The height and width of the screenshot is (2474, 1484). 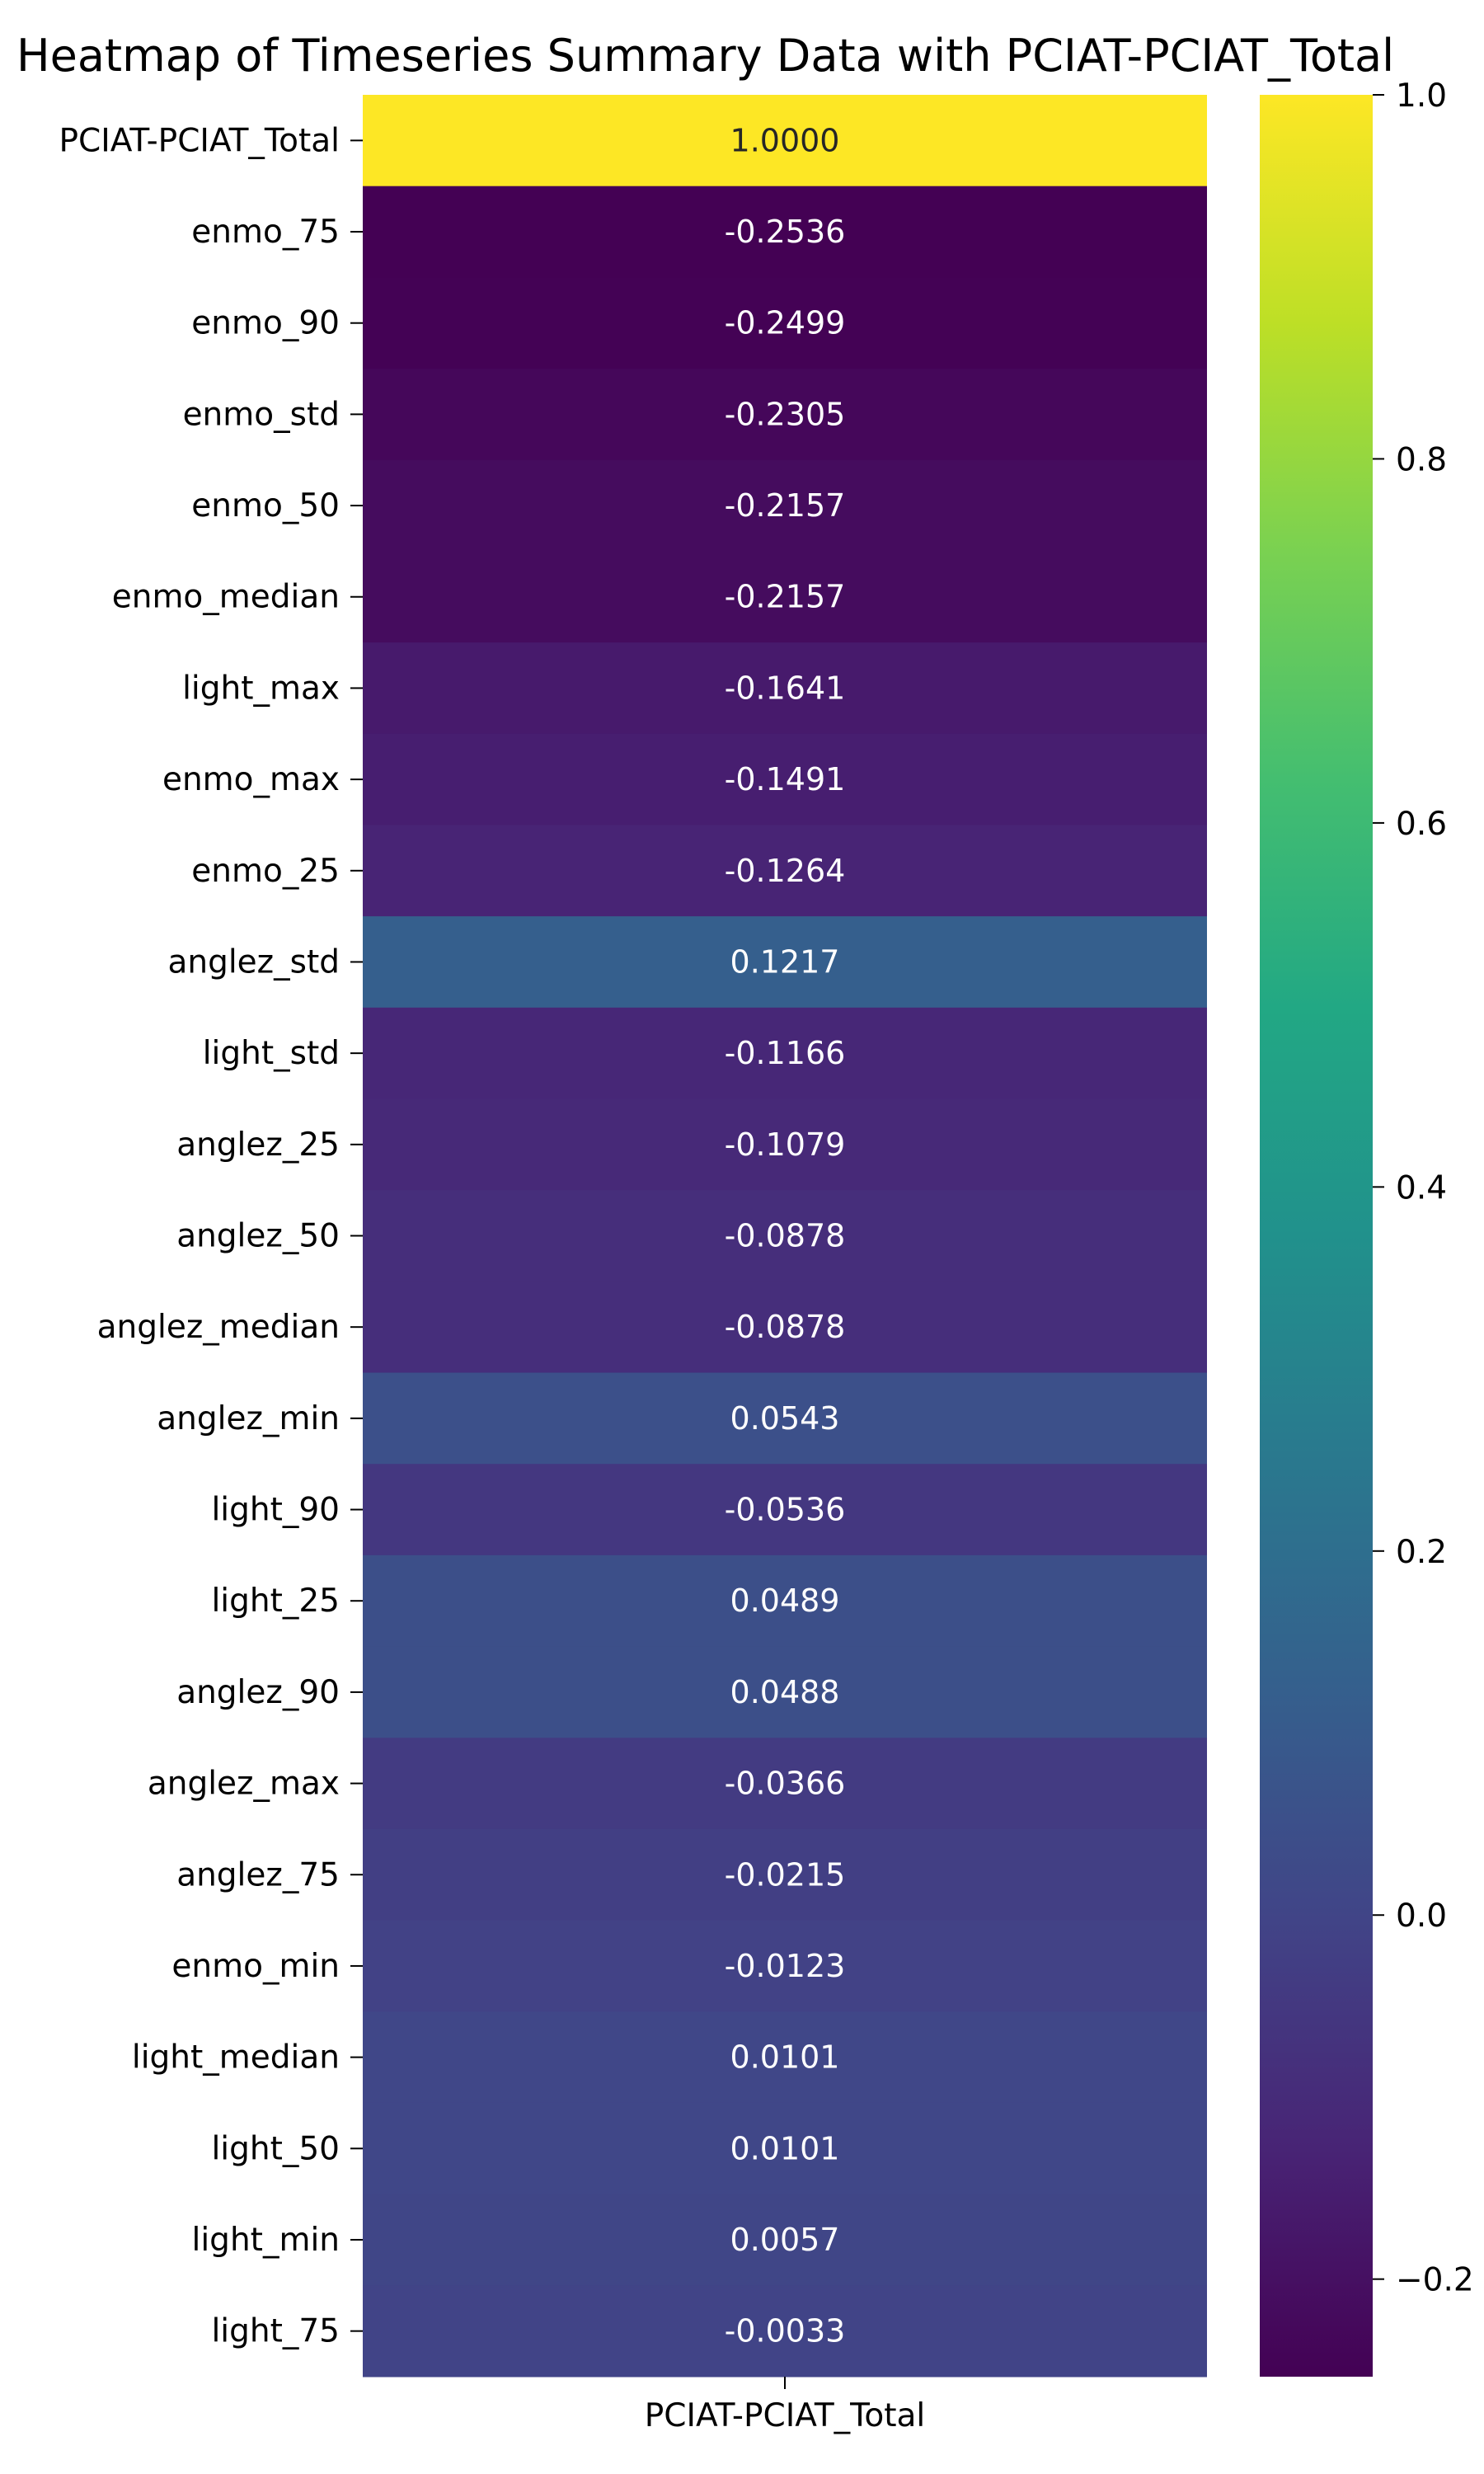 What do you see at coordinates (275, 2148) in the screenshot?
I see `row-label: light_50` at bounding box center [275, 2148].